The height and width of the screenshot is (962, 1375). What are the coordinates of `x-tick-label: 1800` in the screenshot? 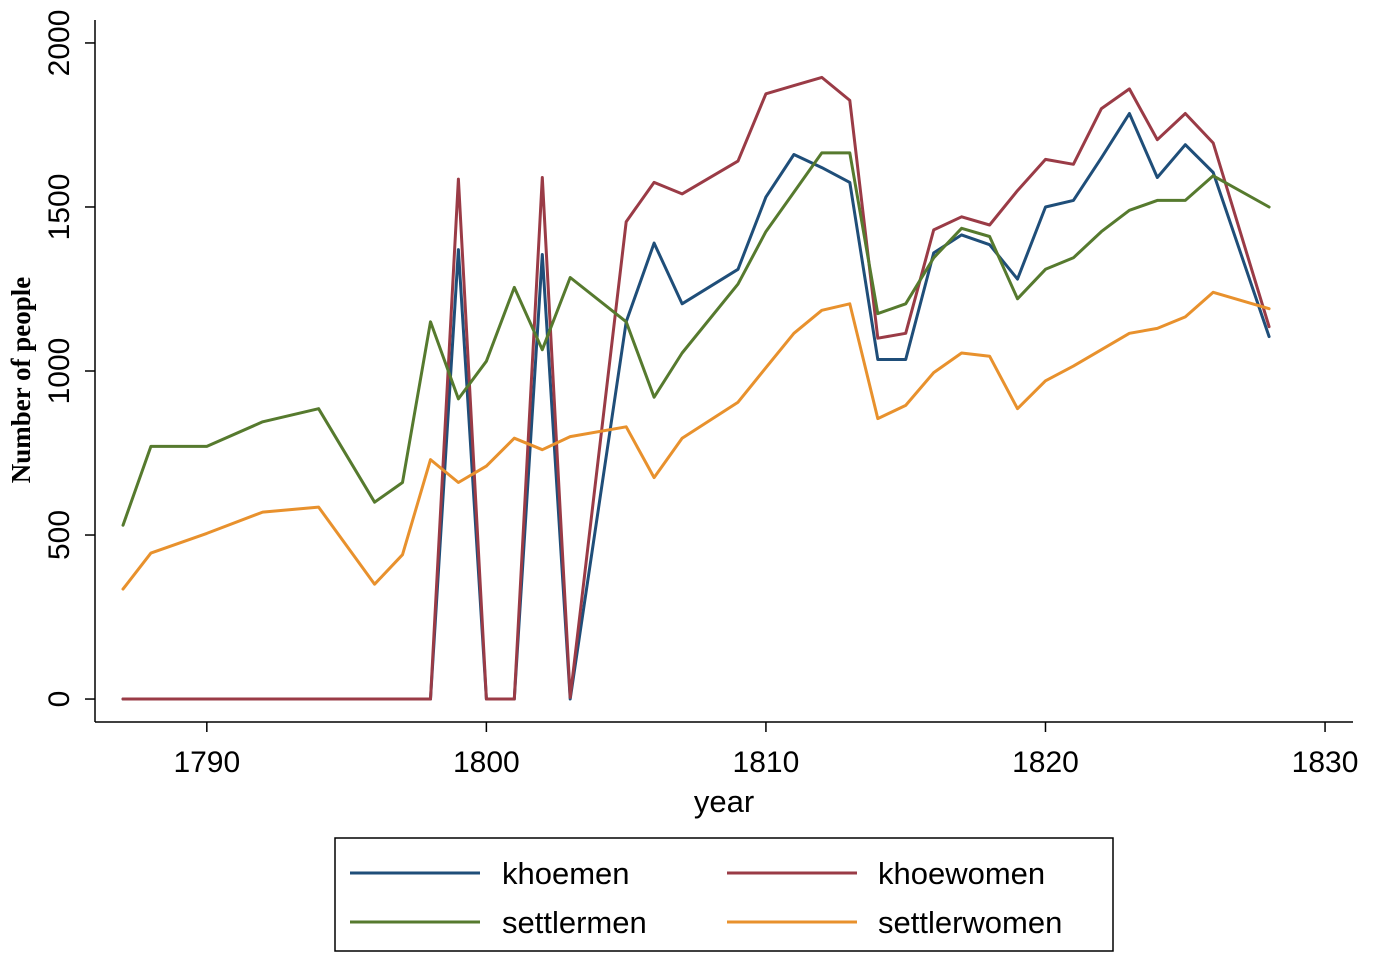 It's located at (486, 762).